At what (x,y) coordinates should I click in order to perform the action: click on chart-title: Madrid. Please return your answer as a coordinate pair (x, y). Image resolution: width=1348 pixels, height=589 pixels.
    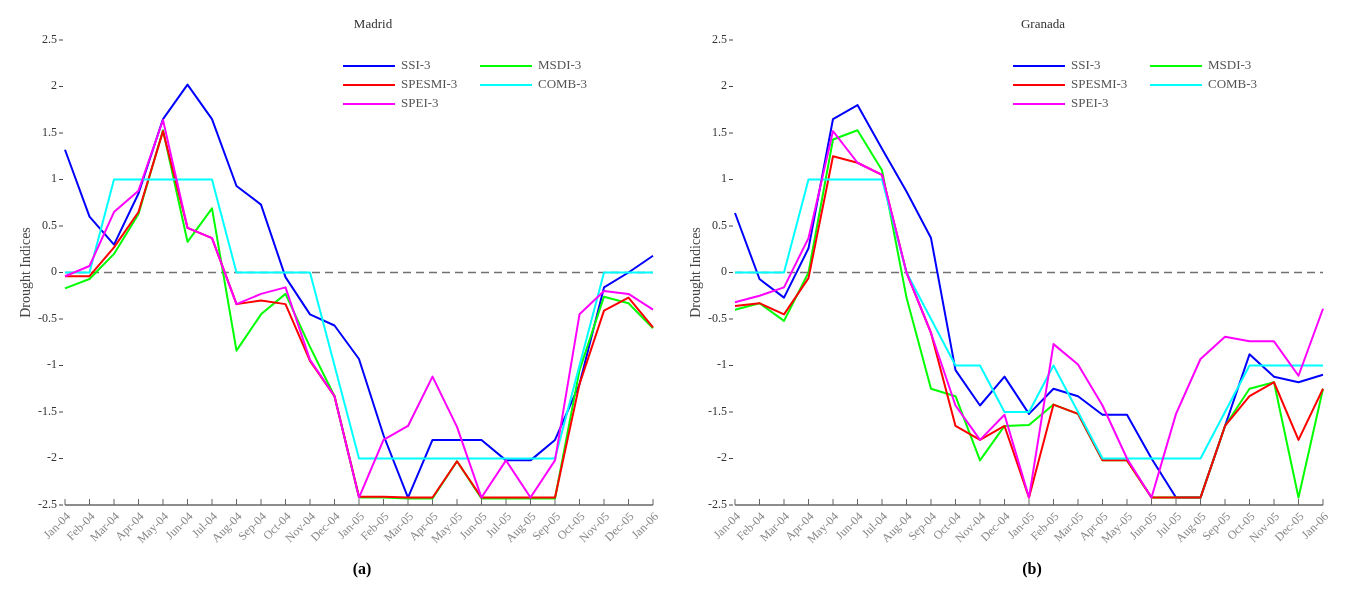
    Looking at the image, I should click on (373, 23).